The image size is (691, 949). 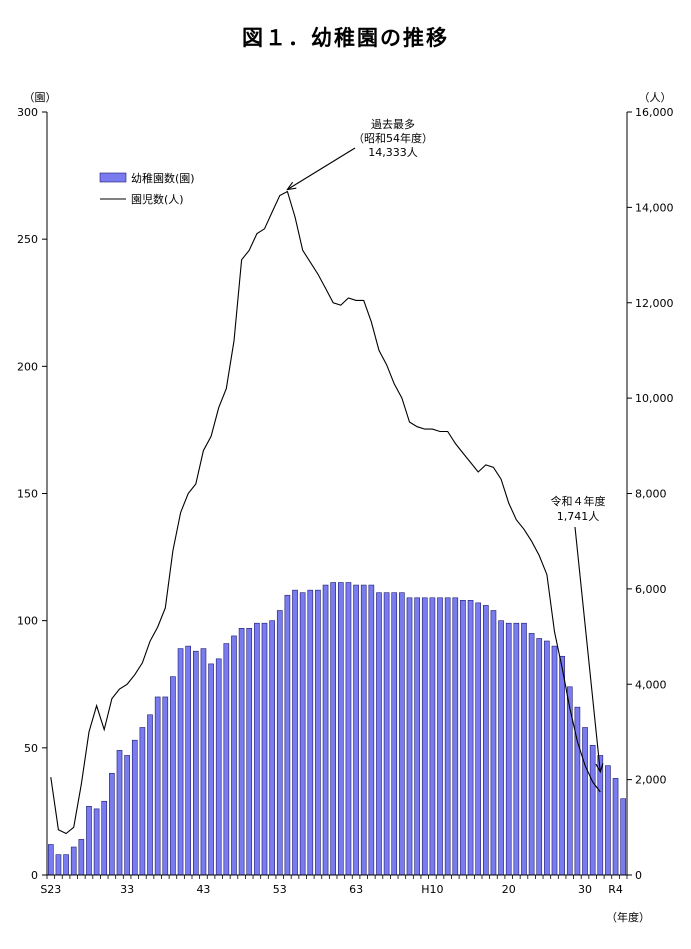 What do you see at coordinates (157, 199) in the screenshot?
I see `legend-line-label: 園児数(人)` at bounding box center [157, 199].